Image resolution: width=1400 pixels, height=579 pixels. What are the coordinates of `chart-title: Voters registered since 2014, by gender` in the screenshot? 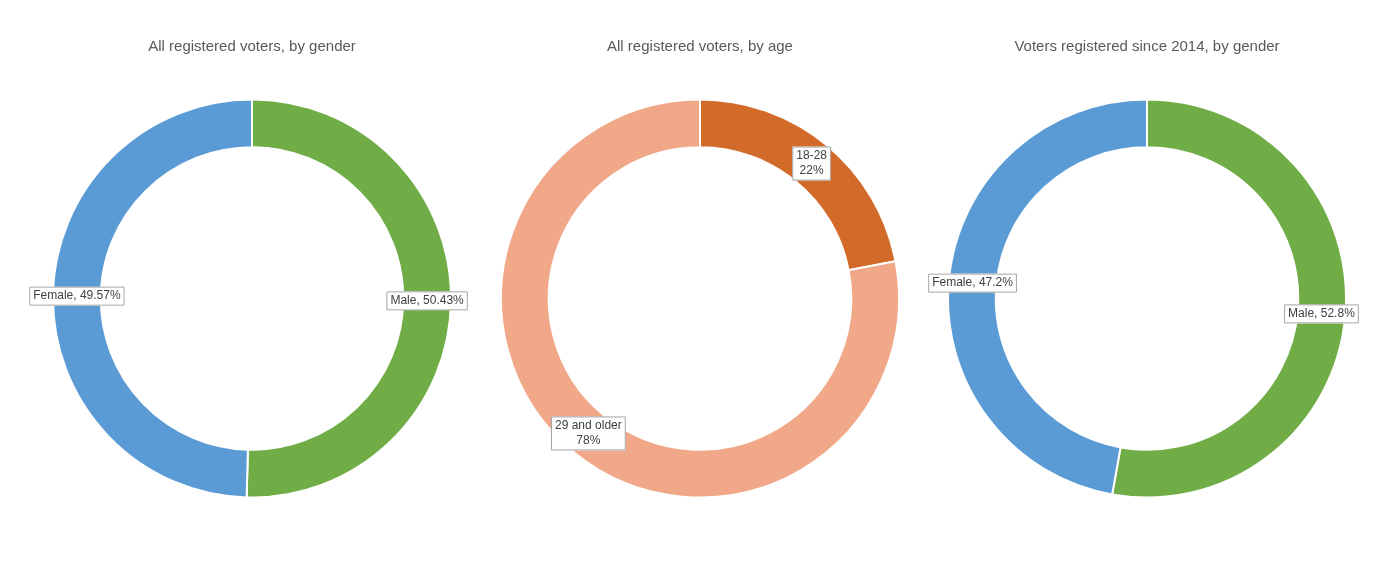 It's located at (1147, 46).